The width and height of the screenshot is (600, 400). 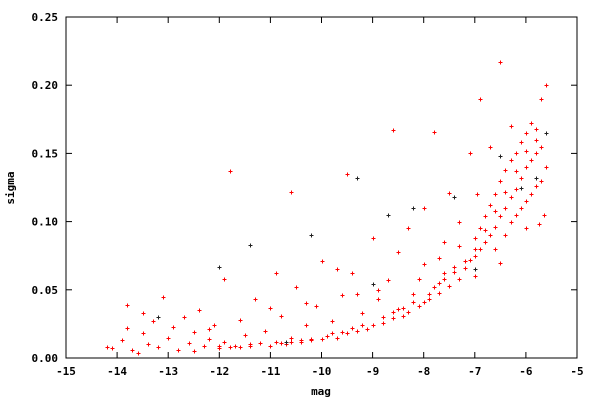 I want to click on x-tick-label: -7, so click(x=474, y=371).